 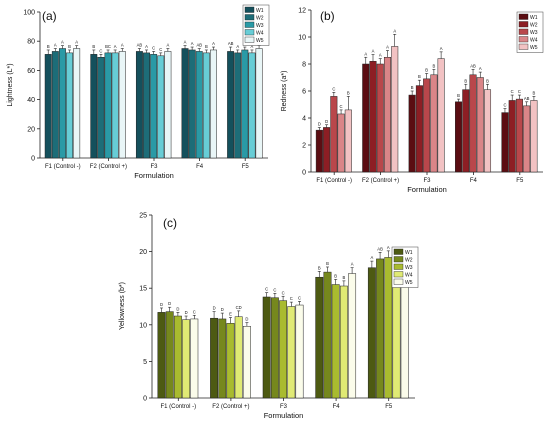 I want to click on x-tick-label: F5, so click(x=520, y=181).